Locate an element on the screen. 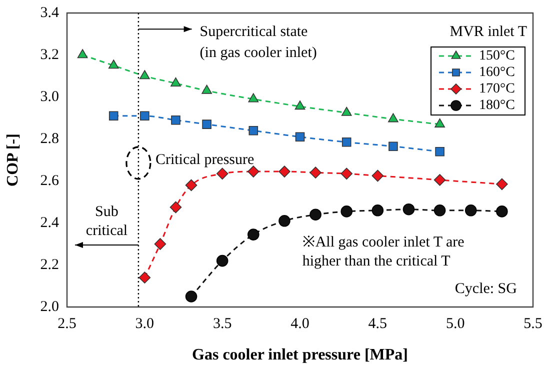 Image resolution: width=550 pixels, height=369 pixels. x-tick-label: 2.5 is located at coordinates (67, 324).